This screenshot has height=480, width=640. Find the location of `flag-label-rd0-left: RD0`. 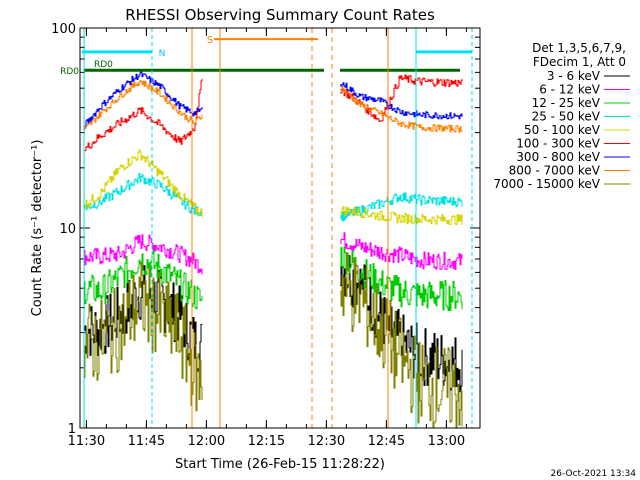

flag-label-rd0-left: RD0 is located at coordinates (69, 72).